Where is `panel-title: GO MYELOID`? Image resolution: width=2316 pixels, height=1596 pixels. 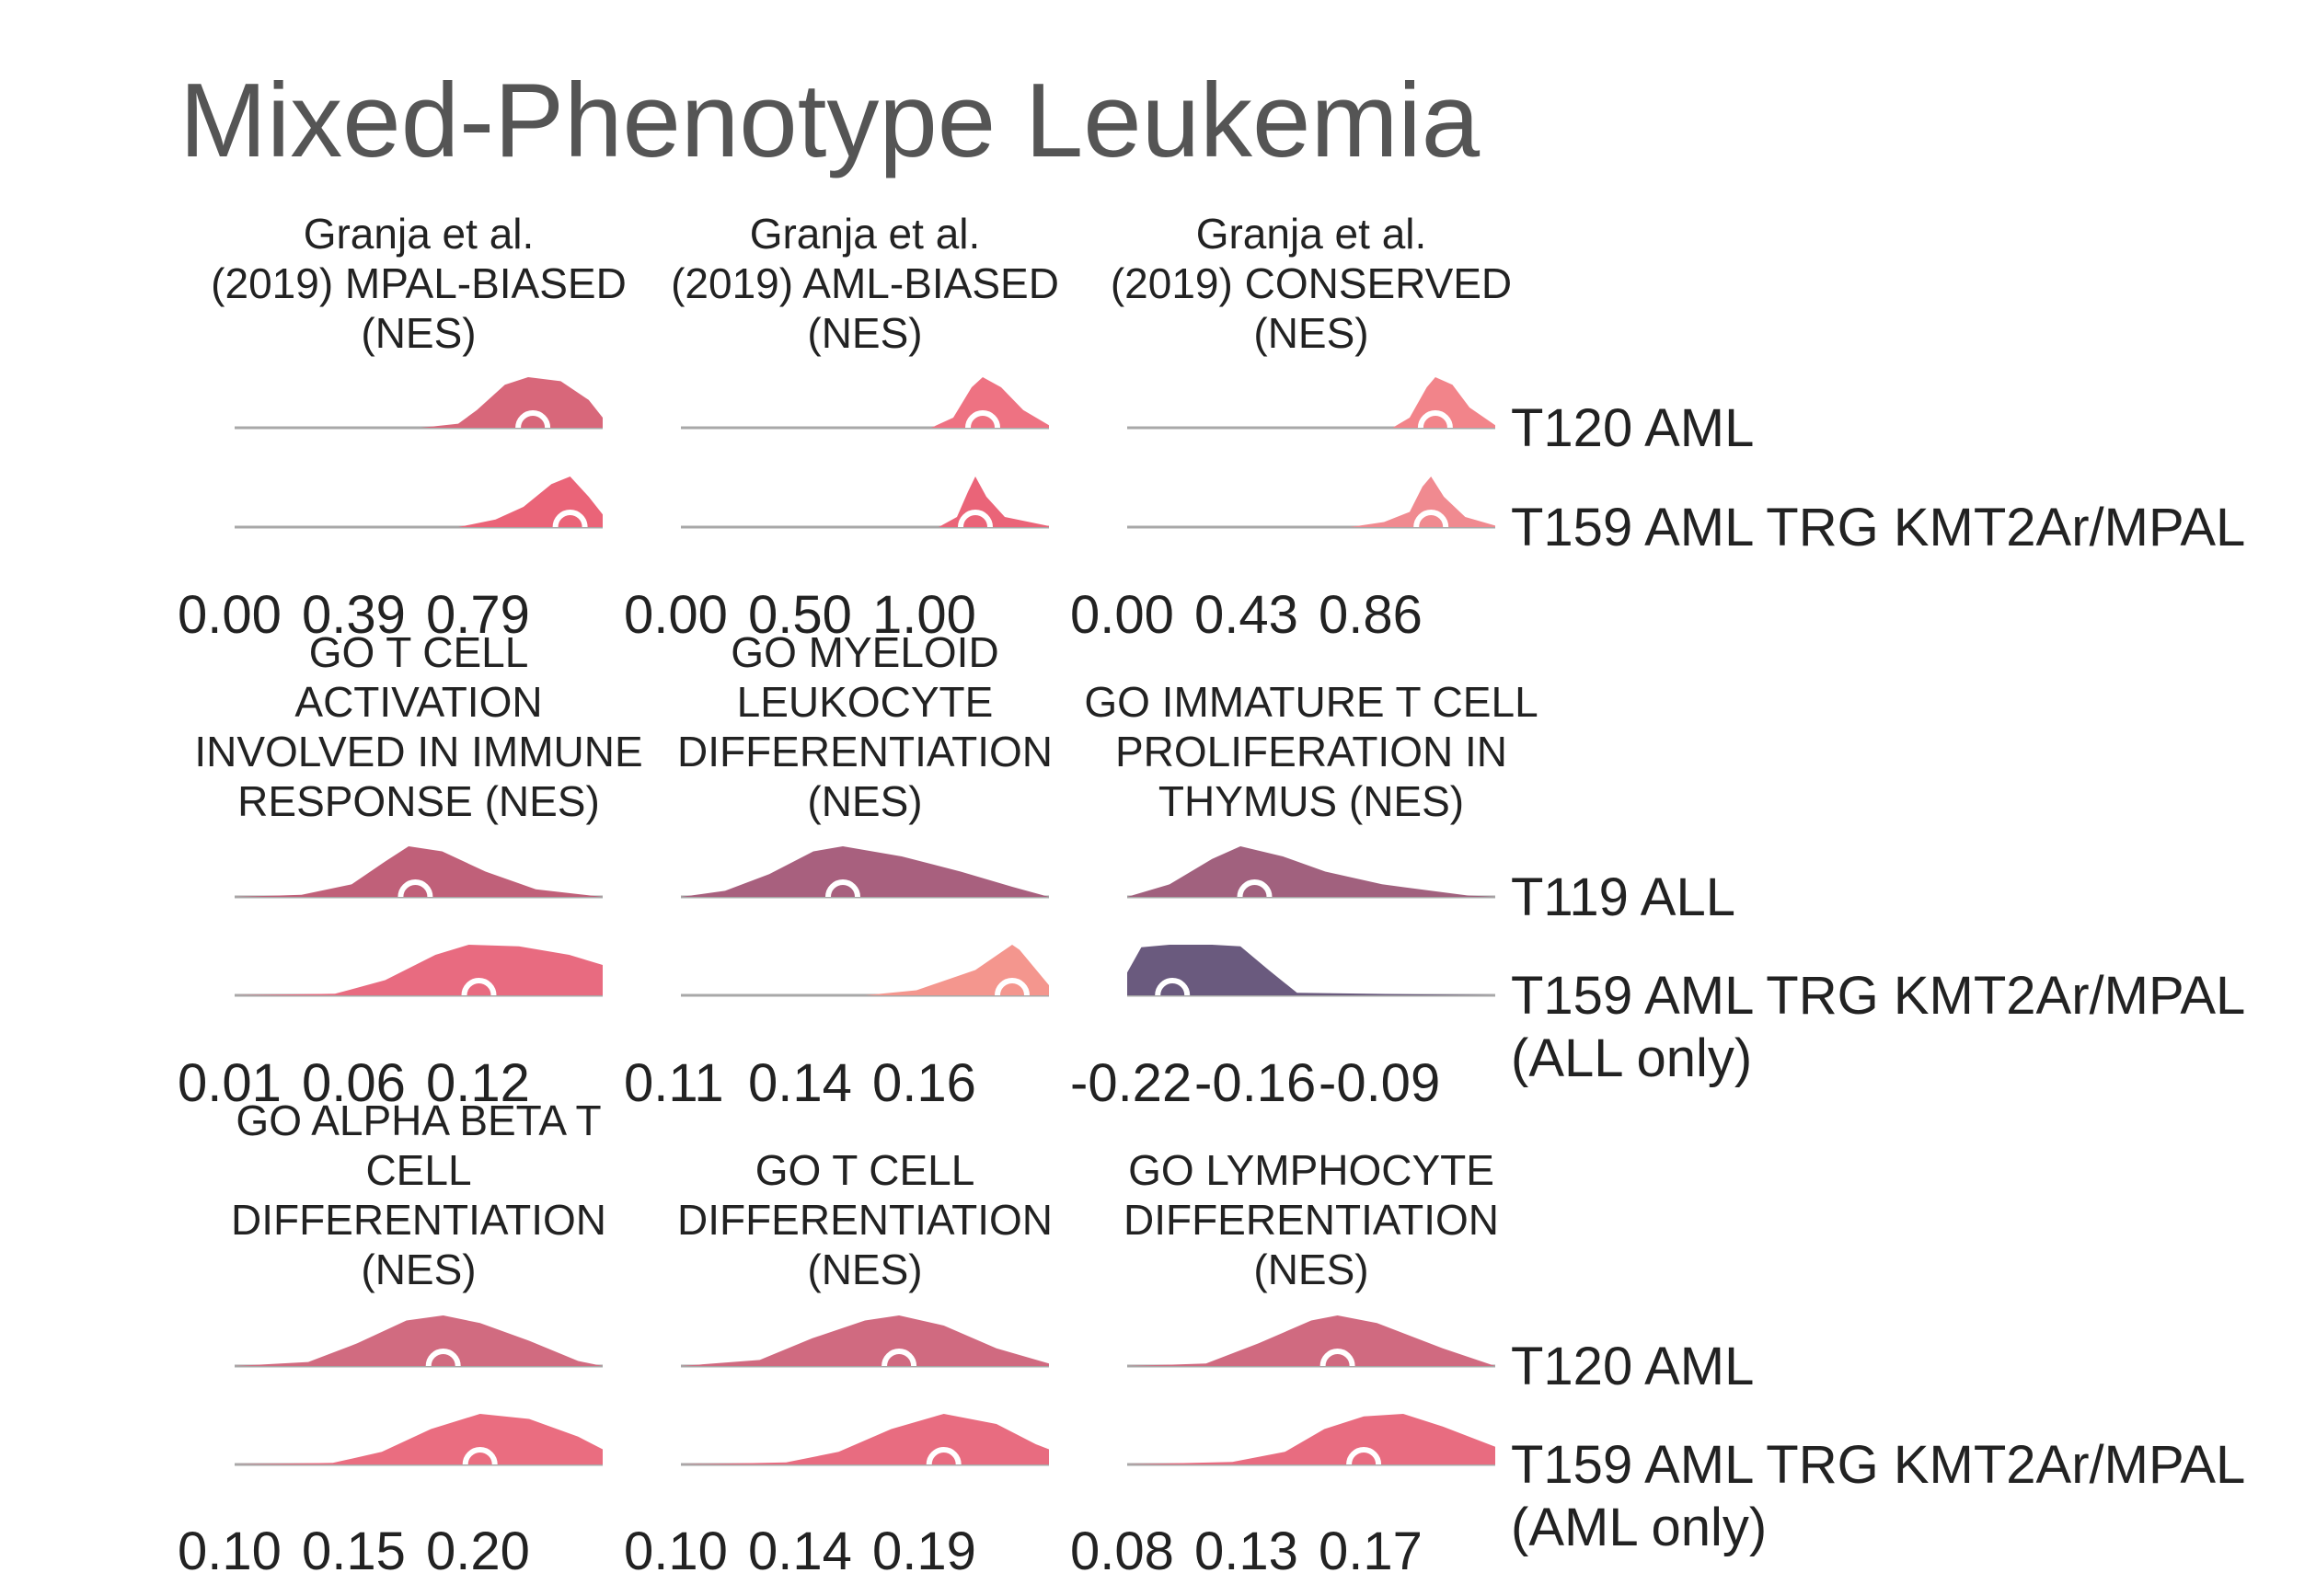 panel-title: GO MYELOID is located at coordinates (865, 652).